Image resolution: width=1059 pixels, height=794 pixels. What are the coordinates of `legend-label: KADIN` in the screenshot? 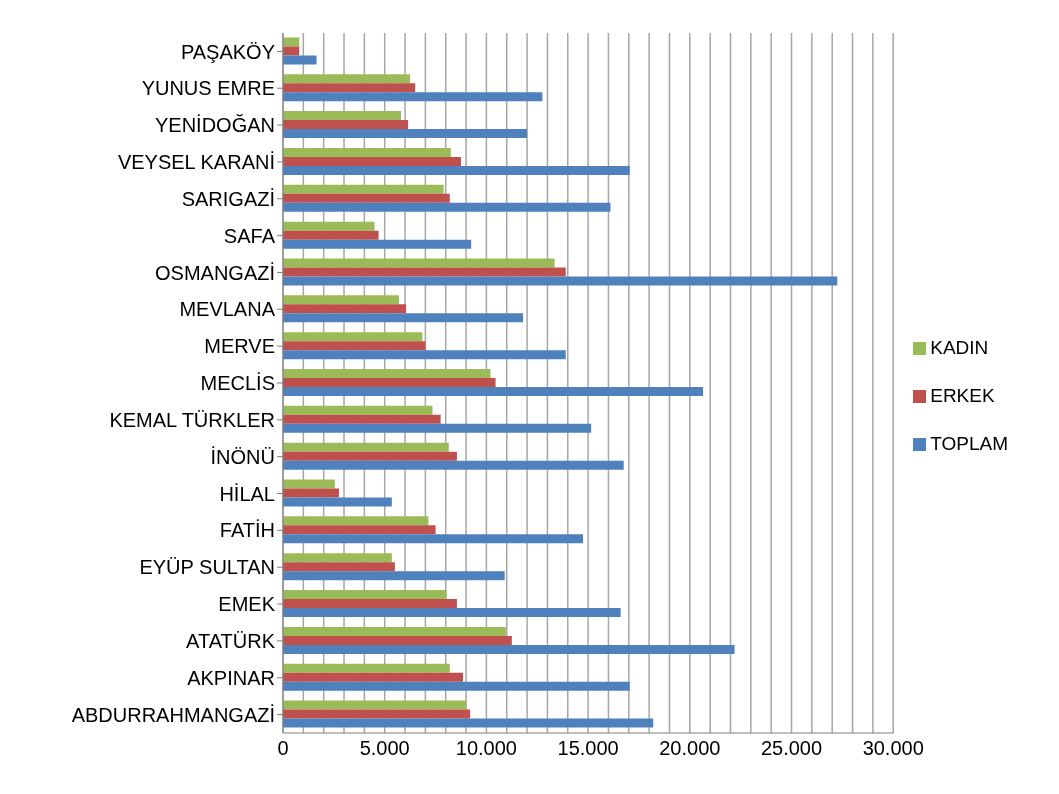 It's located at (959, 347).